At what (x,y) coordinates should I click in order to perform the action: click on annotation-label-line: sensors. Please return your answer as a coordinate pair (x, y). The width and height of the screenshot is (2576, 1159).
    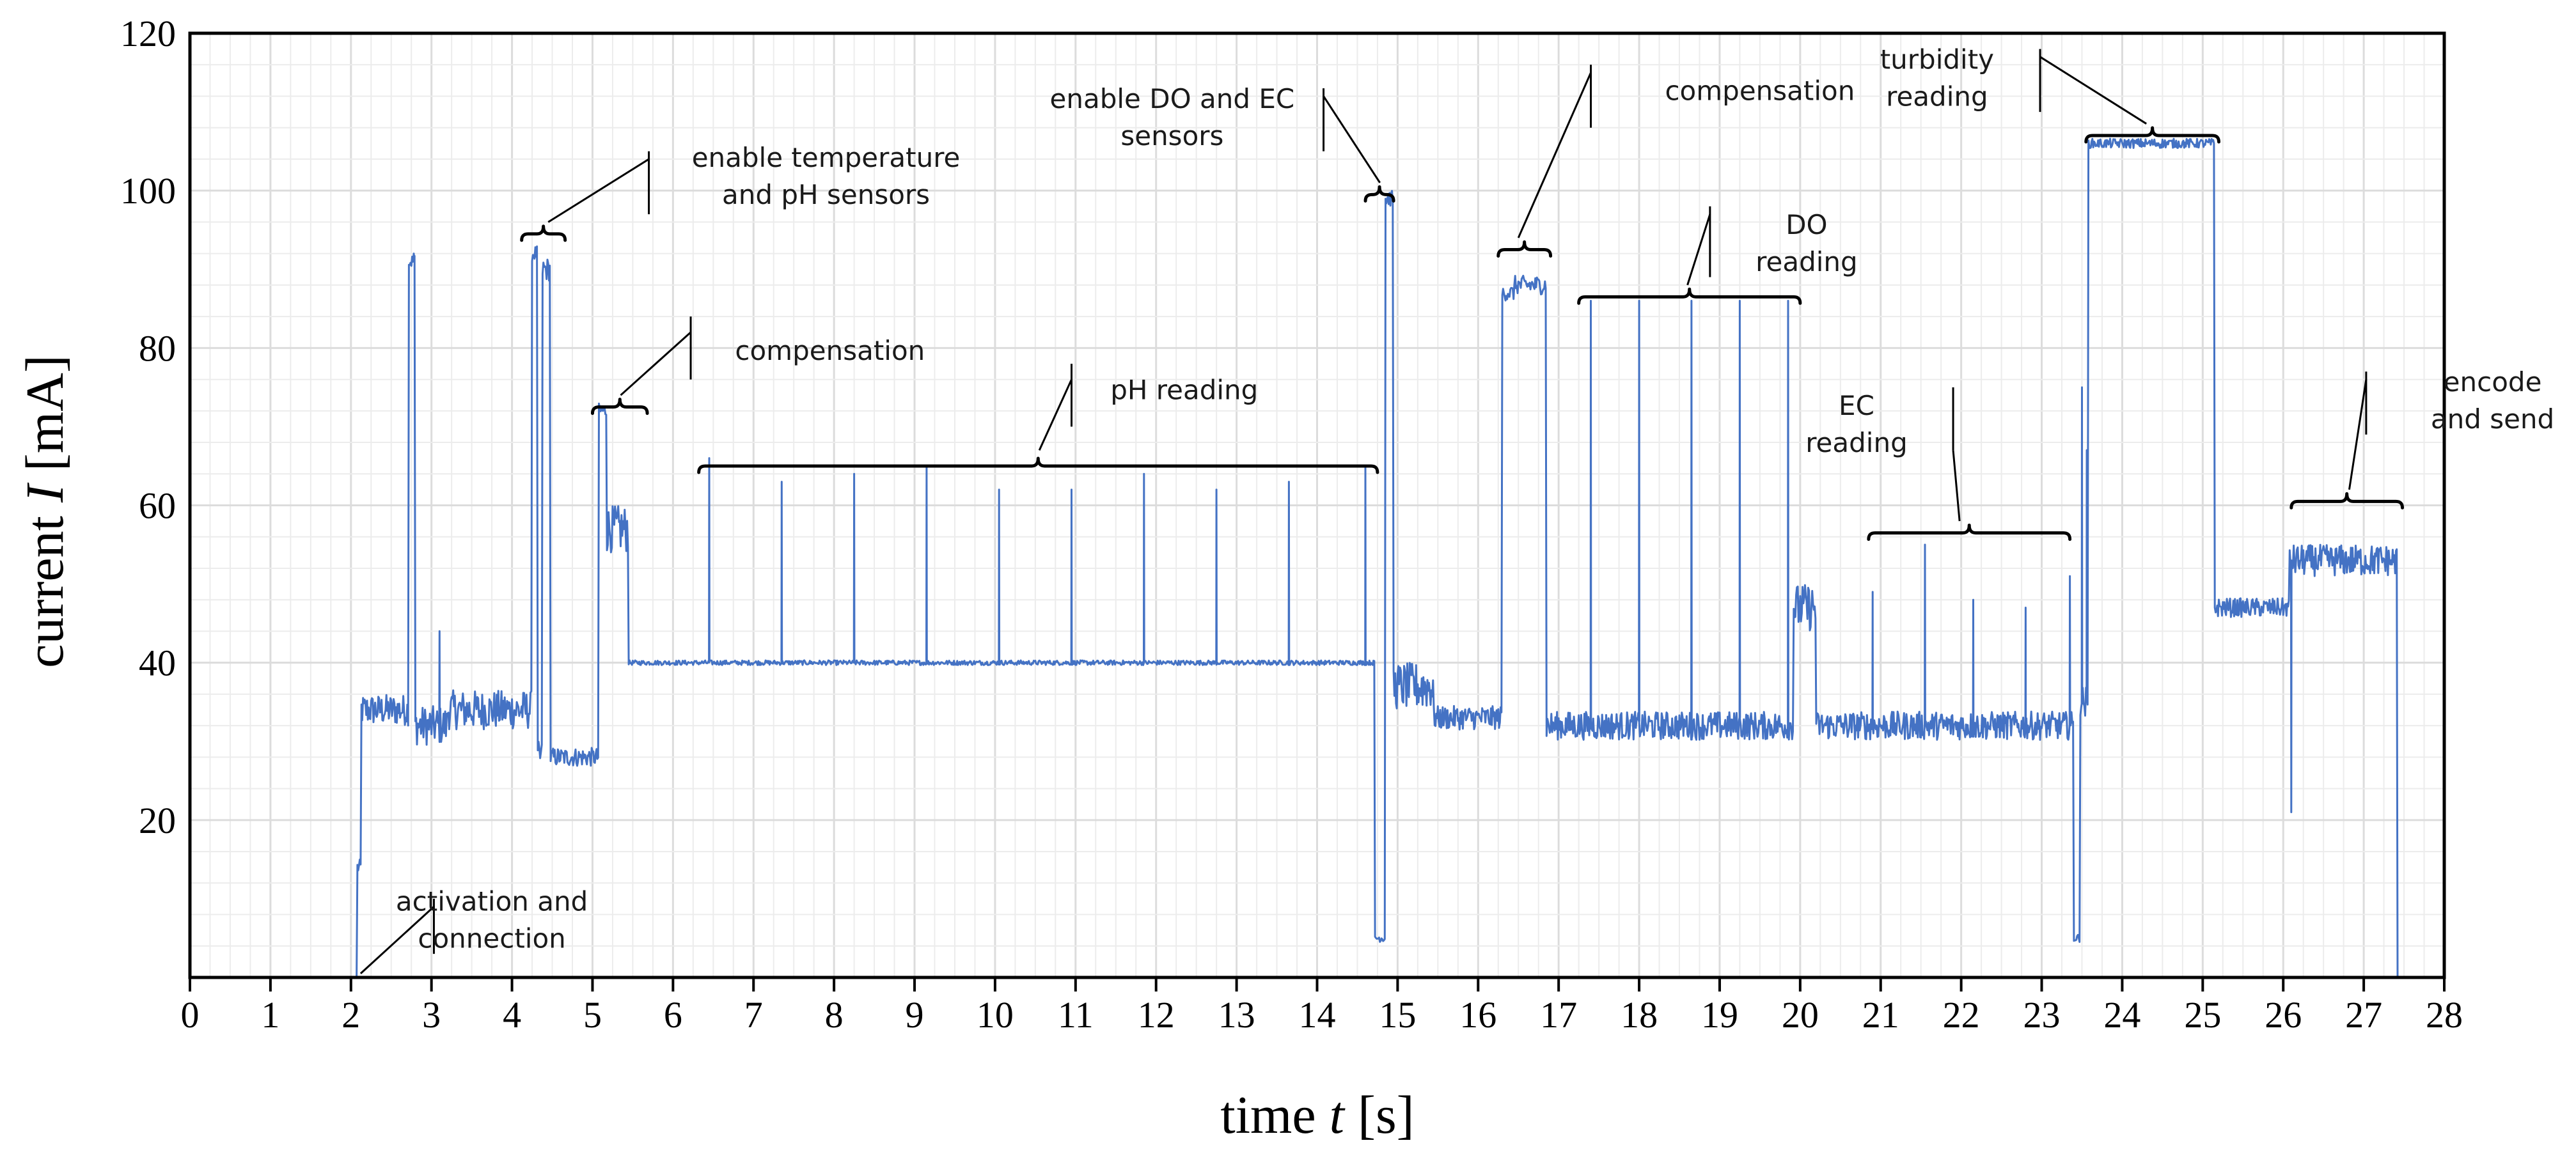
    Looking at the image, I should click on (1171, 136).